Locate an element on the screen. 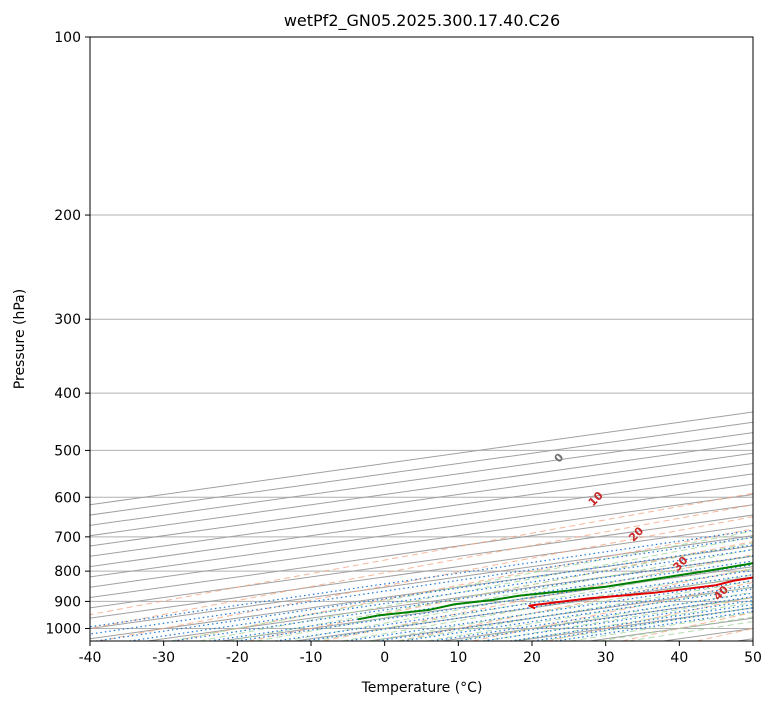 The height and width of the screenshot is (708, 775). y-axis: 100 200 300 400 500 600 700 800 900 1000 is located at coordinates (67, 333).